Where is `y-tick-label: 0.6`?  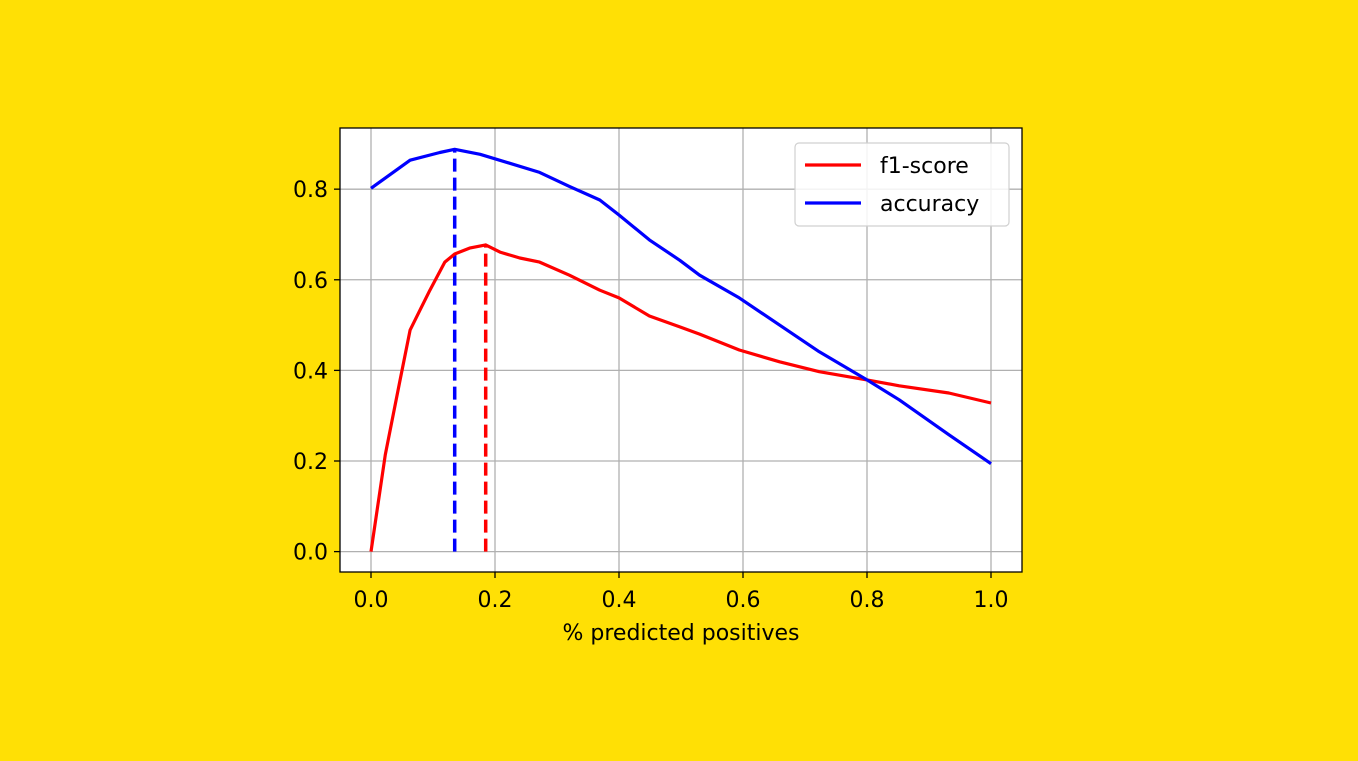 y-tick-label: 0.6 is located at coordinates (310, 281).